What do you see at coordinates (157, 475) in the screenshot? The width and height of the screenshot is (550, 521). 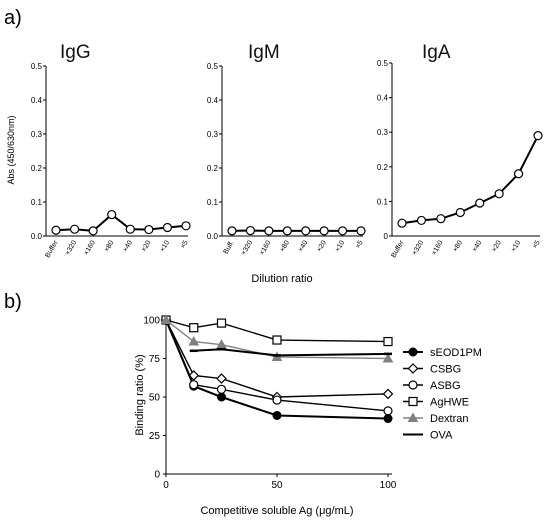 I see `y-tick-label: 0` at bounding box center [157, 475].